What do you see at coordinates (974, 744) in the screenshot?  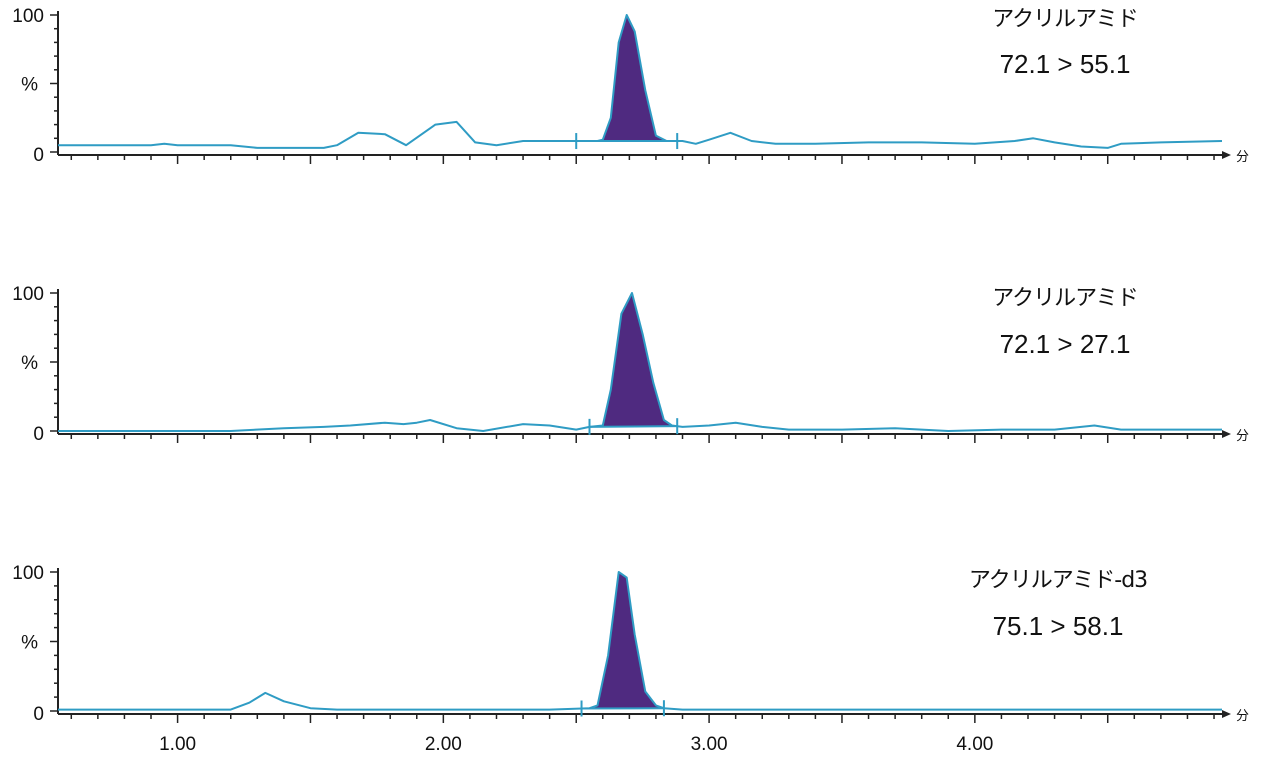 I see `x-tick-label: 4.00` at bounding box center [974, 744].